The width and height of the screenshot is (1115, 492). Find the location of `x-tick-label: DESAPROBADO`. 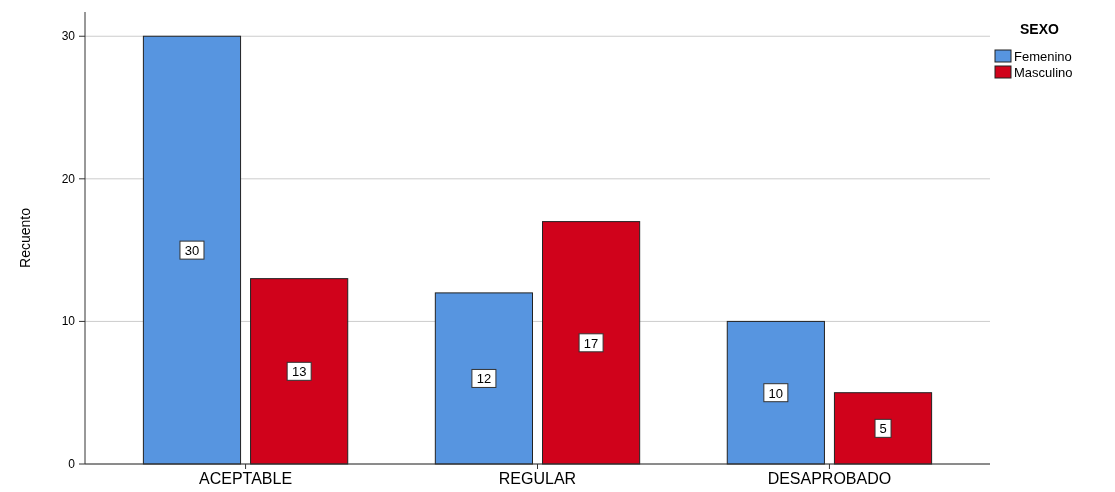

x-tick-label: DESAPROBADO is located at coordinates (829, 478).